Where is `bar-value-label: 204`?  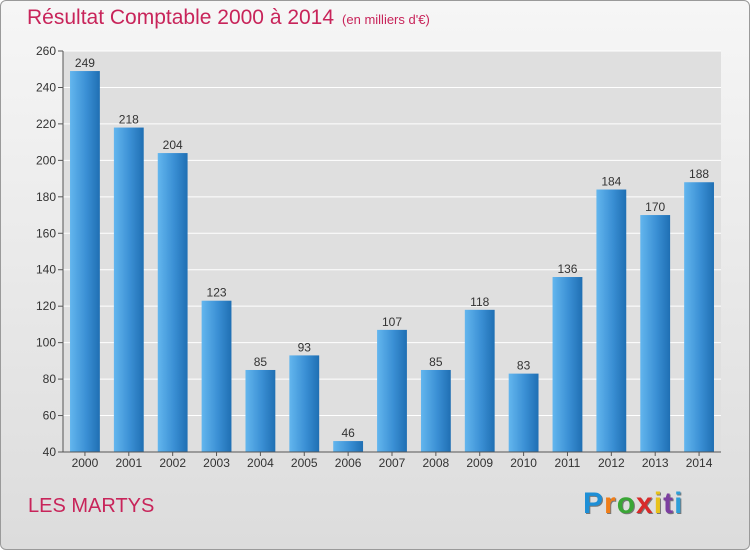
bar-value-label: 204 is located at coordinates (173, 145).